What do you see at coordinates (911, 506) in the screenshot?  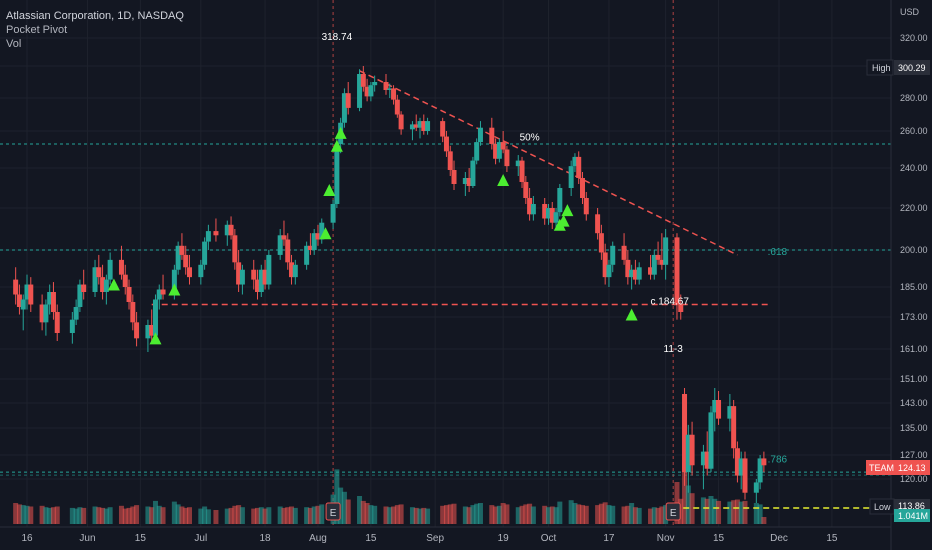 I see `low-price-value: 113.86` at bounding box center [911, 506].